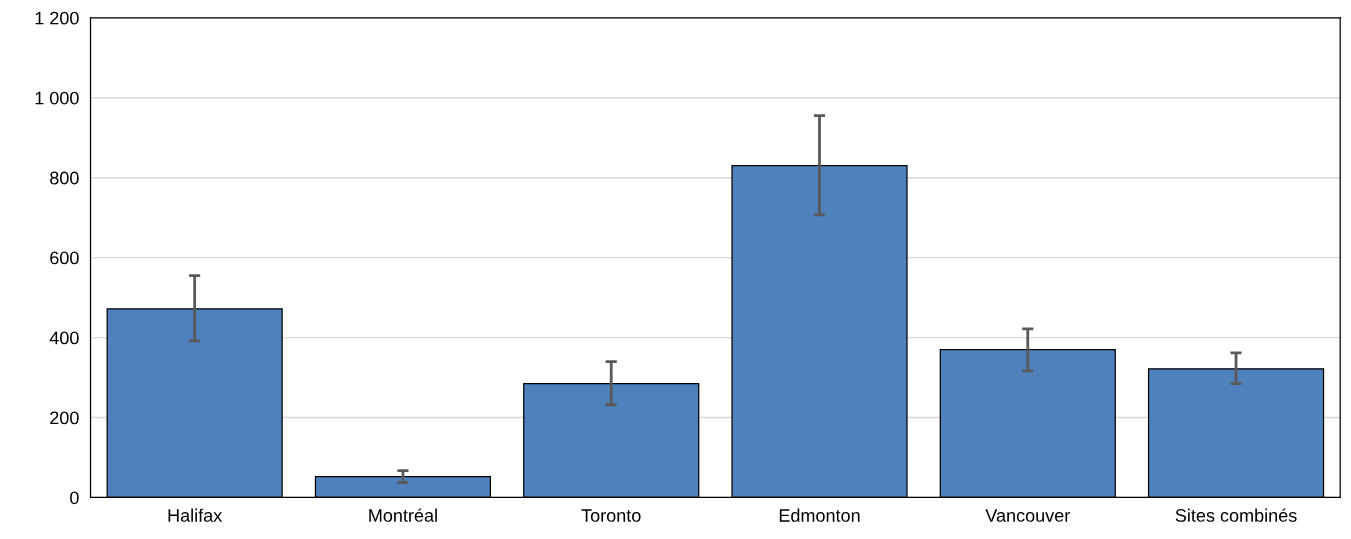  What do you see at coordinates (74, 498) in the screenshot?
I see `y-tick-label: 0` at bounding box center [74, 498].